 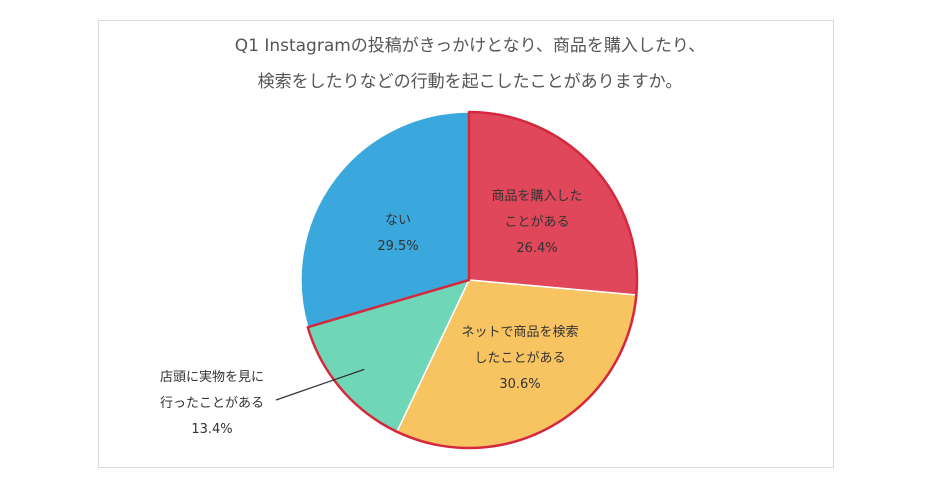 What do you see at coordinates (520, 332) in the screenshot?
I see `slice-label-line: ネットで商品を検索` at bounding box center [520, 332].